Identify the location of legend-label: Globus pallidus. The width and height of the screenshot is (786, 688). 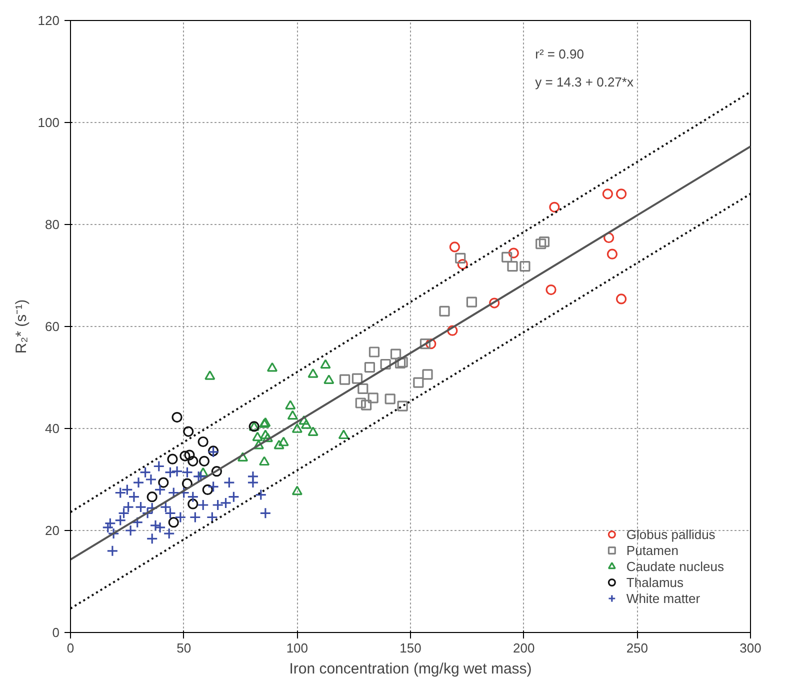
(671, 534).